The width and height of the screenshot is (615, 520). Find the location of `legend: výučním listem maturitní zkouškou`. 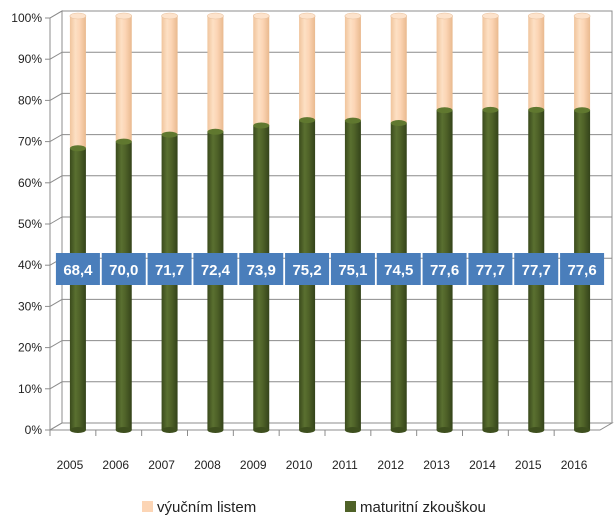

legend: výučním listem maturitní zkouškou is located at coordinates (314, 507).